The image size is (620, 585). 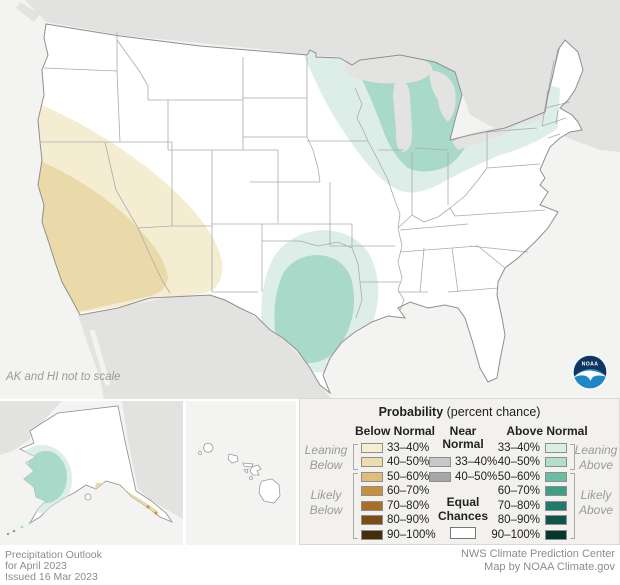 I want to click on hawaii-ocean, so click(x=241, y=473).